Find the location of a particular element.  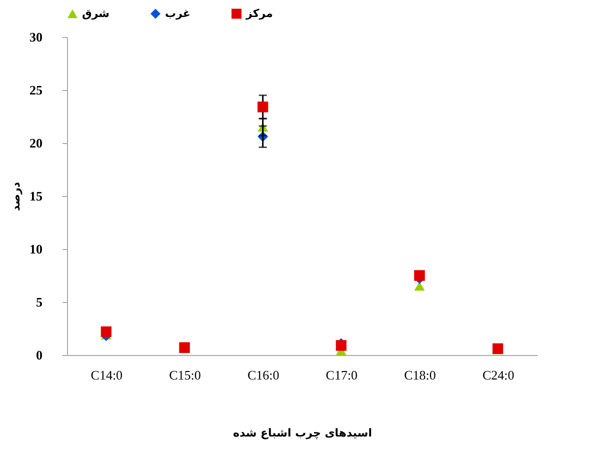

y-tick-label: 15 is located at coordinates (36, 196).